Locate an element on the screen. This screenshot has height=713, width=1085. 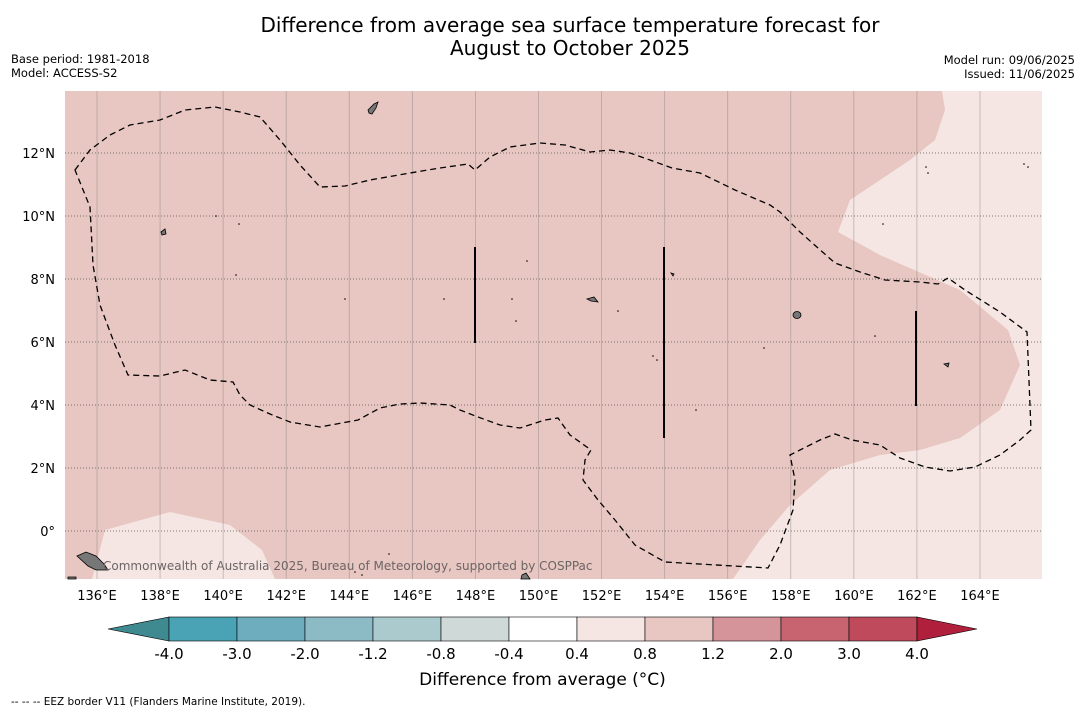
colorbar-tick-label: -3.0 is located at coordinates (236, 654).